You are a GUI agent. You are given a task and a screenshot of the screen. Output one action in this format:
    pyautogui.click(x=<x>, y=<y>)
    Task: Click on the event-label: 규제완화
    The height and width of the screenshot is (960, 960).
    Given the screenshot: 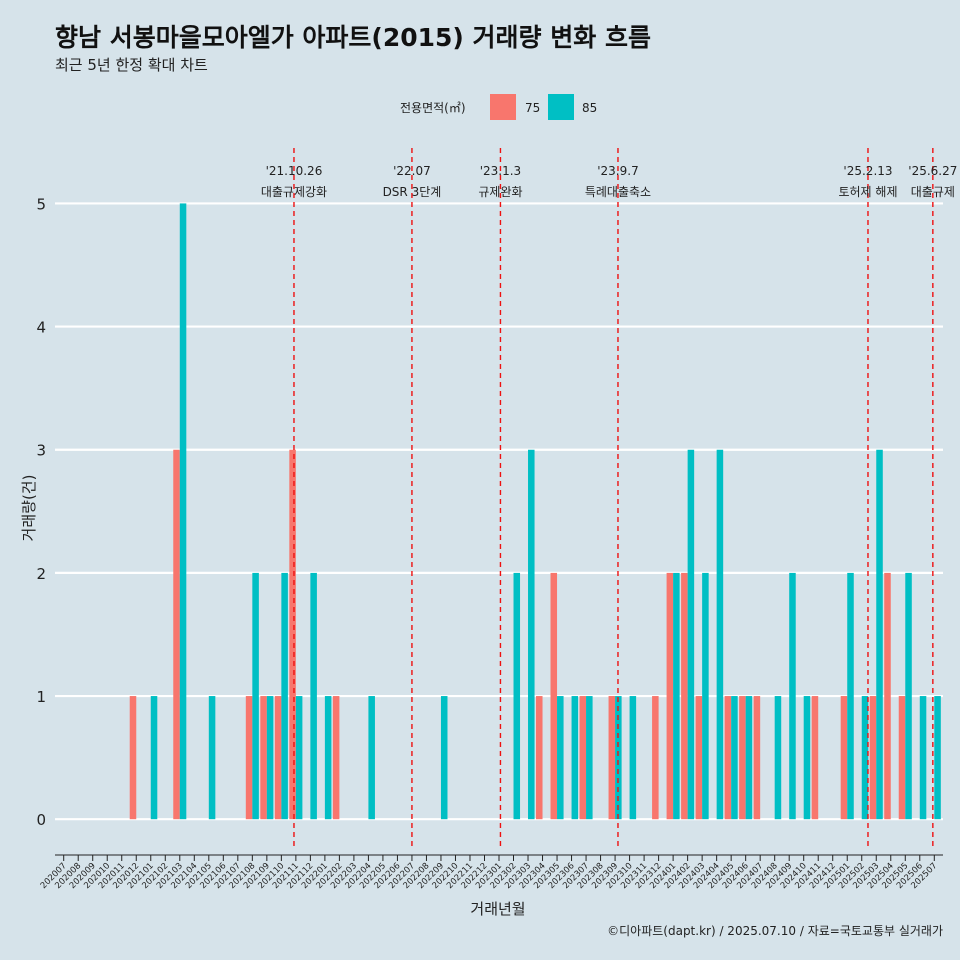 What is the action you would take?
    pyautogui.click(x=500, y=192)
    